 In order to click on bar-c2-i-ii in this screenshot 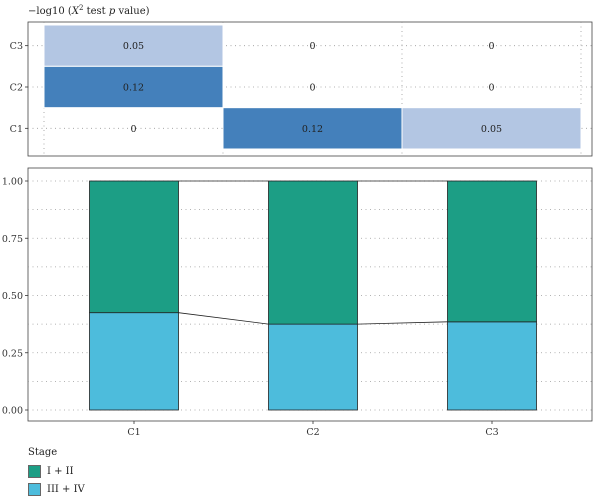, I will do `click(313, 252)`.